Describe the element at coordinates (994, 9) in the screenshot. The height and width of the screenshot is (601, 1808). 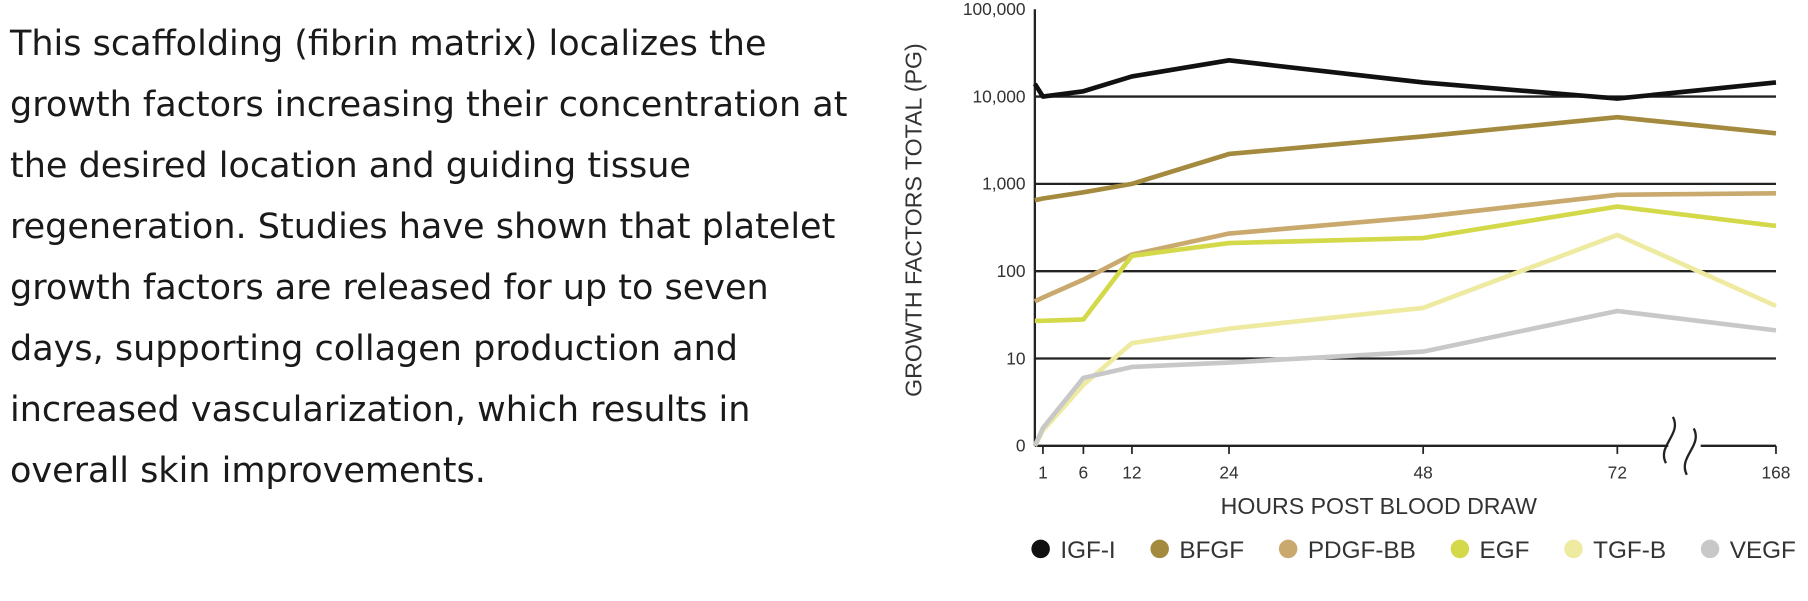
I see `y-tick-label: 100,000` at that location.